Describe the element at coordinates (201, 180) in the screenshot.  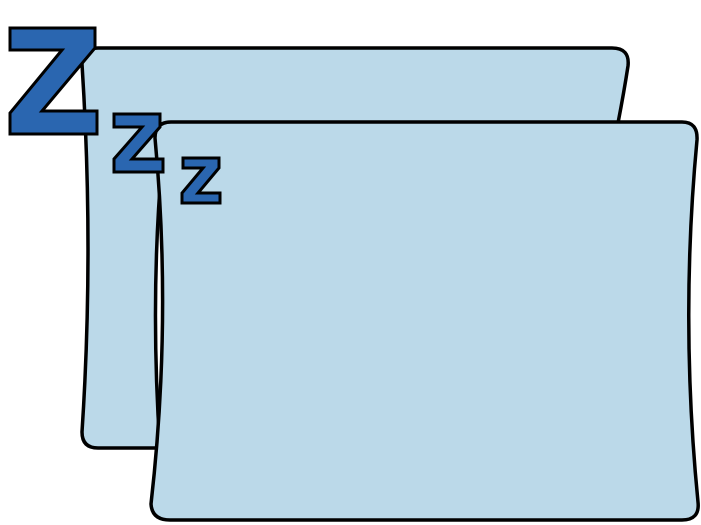
I see `small-z-letter` at that location.